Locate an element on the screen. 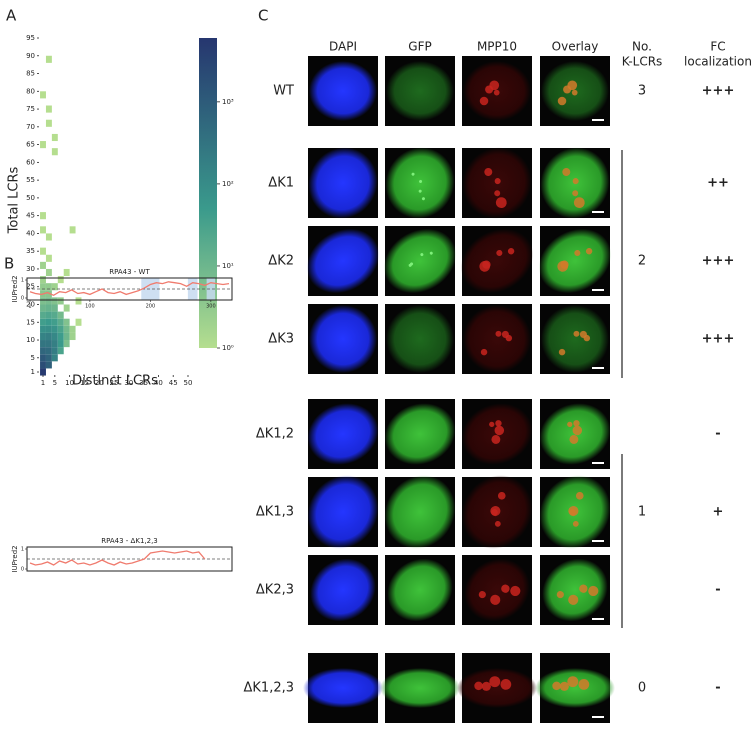 This screenshot has height=734, width=753. column-header: Overlay is located at coordinates (575, 47).